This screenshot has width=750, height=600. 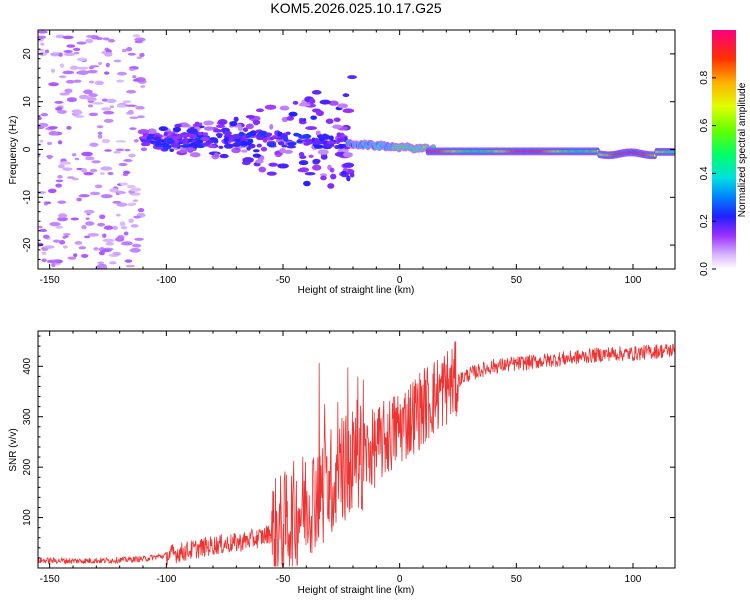 I want to click on colorbar-tick-label: 0.0, so click(x=704, y=269).